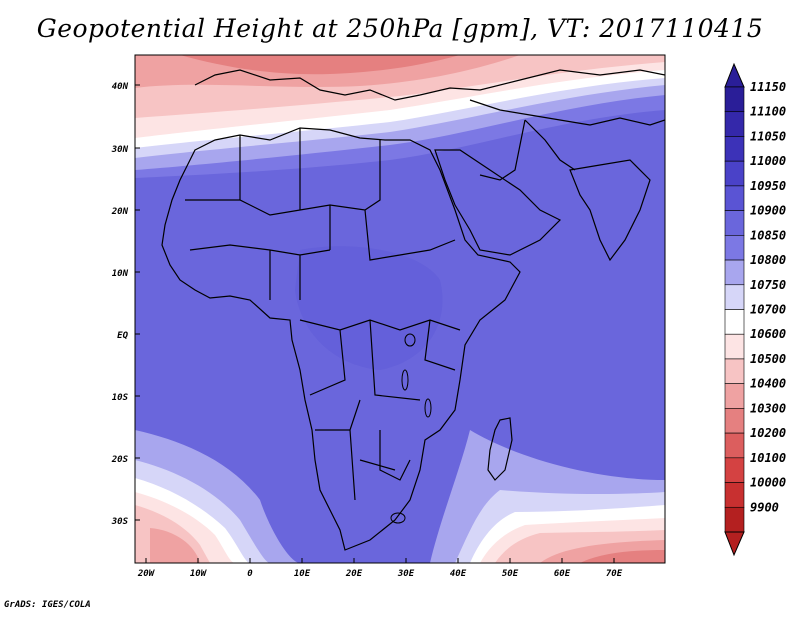 The image size is (800, 618). What do you see at coordinates (734, 544) in the screenshot?
I see `colorbar-bottom-arrow` at bounding box center [734, 544].